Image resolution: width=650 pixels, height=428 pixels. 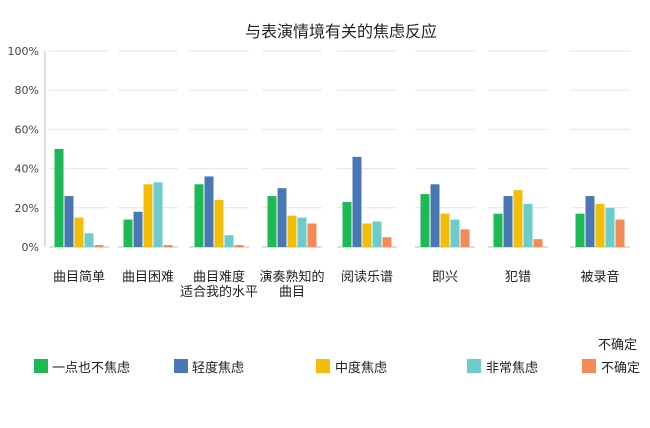 What do you see at coordinates (620, 368) in the screenshot?
I see `legend-label: 不确定` at bounding box center [620, 368].